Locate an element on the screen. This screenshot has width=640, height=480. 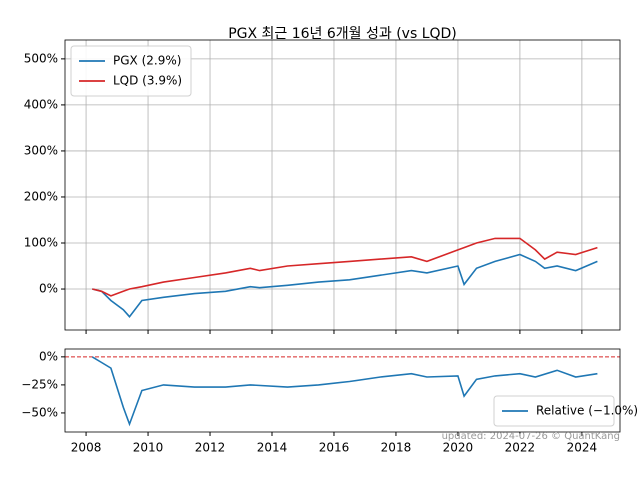
x-tick-label: 2018 is located at coordinates (396, 448).